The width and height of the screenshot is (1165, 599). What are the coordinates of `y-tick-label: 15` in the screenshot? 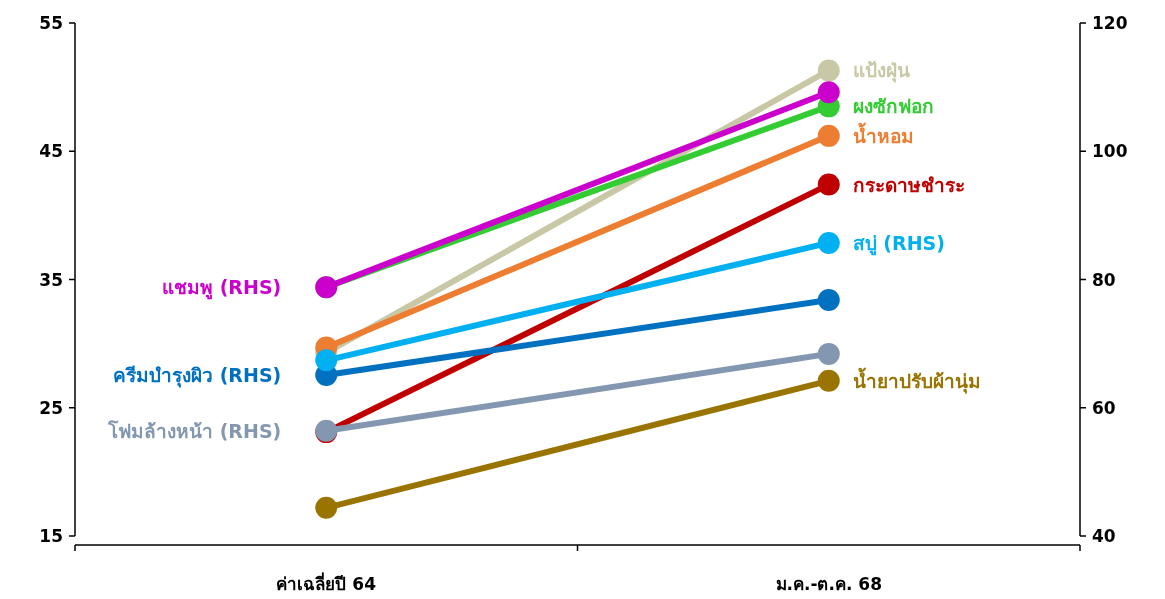 It's located at (51, 536).